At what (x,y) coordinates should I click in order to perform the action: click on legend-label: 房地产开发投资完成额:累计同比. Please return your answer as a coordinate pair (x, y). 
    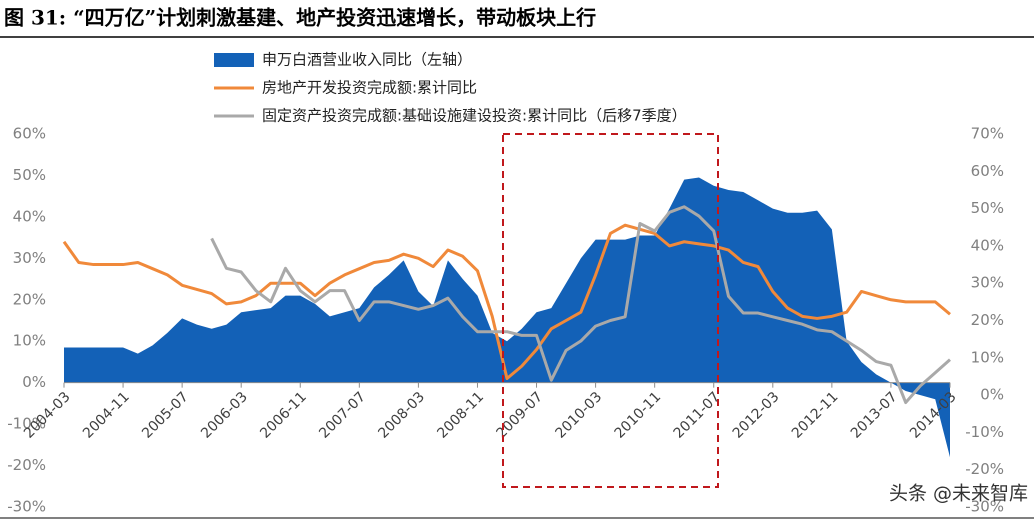
    Looking at the image, I should click on (369, 88).